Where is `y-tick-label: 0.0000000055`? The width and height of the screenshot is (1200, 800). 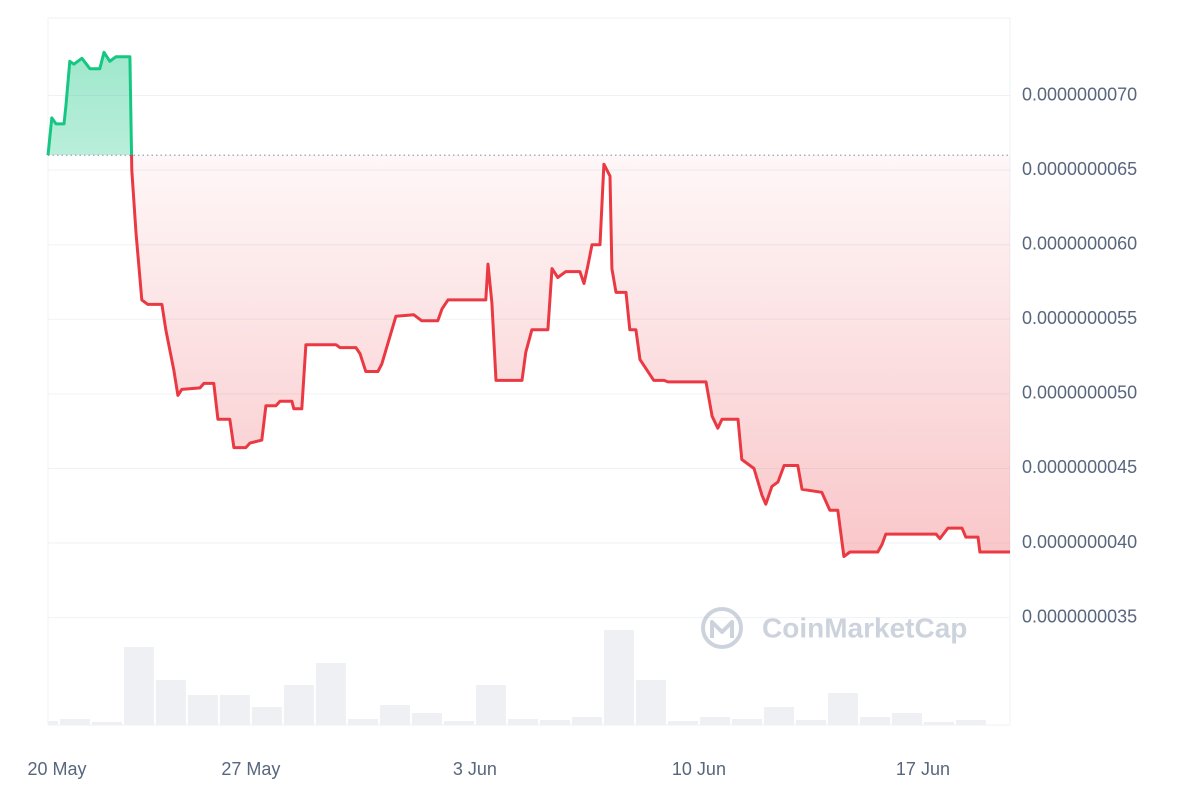 y-tick-label: 0.0000000055 is located at coordinates (1079, 318).